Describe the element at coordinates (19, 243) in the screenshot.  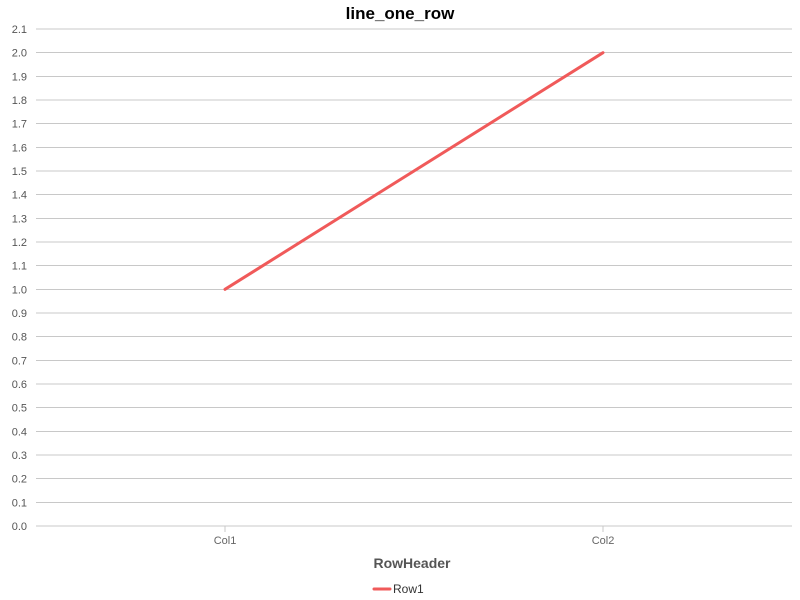
I see `y-tick-label: 1.2` at that location.